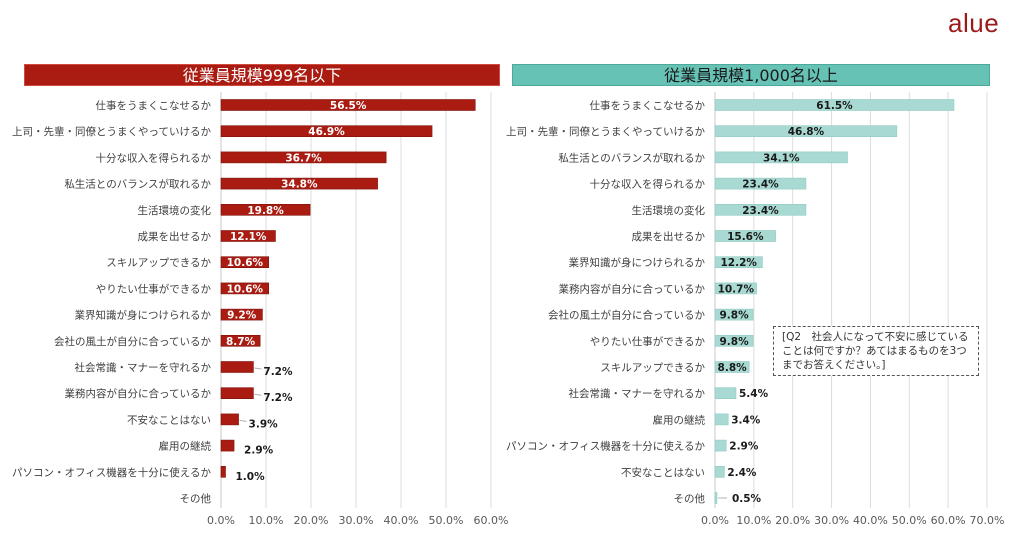 This screenshot has width=1024, height=552. I want to click on right-category-label: パソコン・オフィス機器を十分に使えるか, so click(605, 446).